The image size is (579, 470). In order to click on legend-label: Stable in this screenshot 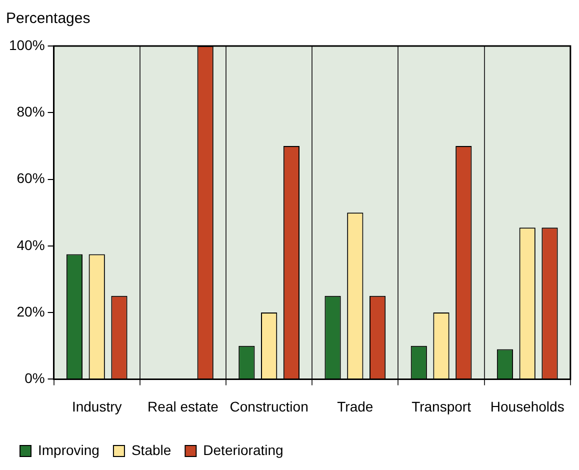, I will do `click(151, 450)`.